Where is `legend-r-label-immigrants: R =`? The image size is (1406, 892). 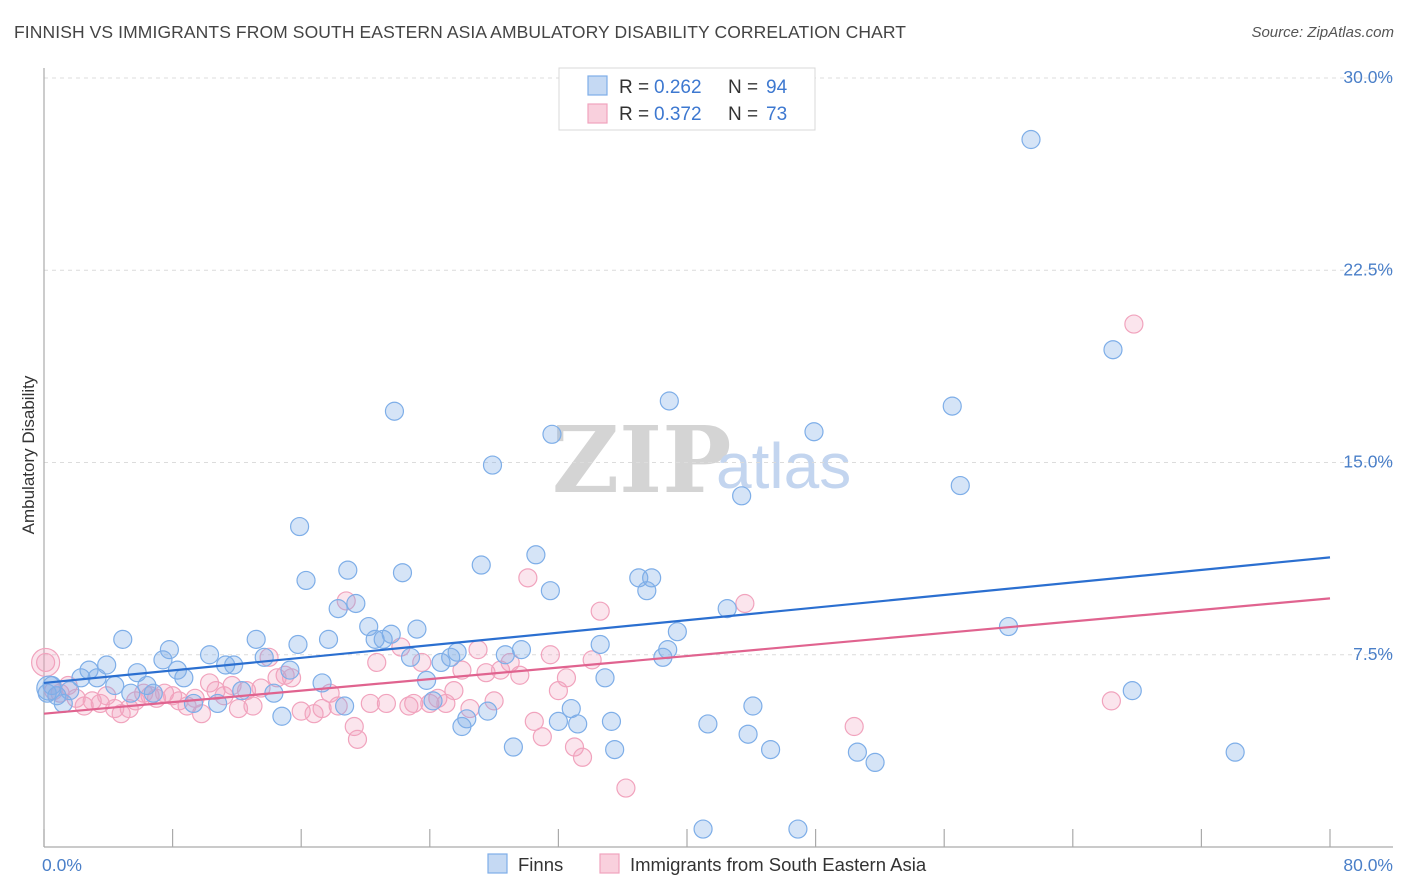
legend-r-label-immigrants: R = is located at coordinates (634, 114).